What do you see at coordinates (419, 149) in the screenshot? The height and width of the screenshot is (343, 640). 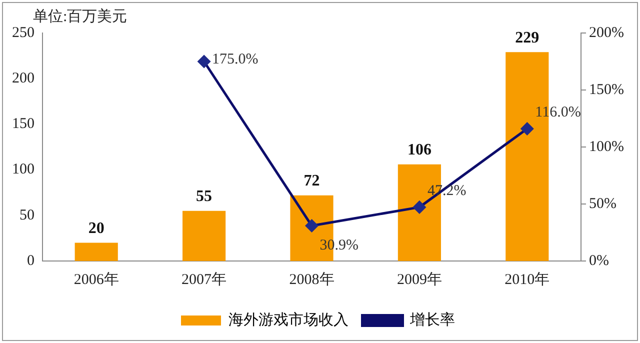 I see `data-label: 106` at bounding box center [419, 149].